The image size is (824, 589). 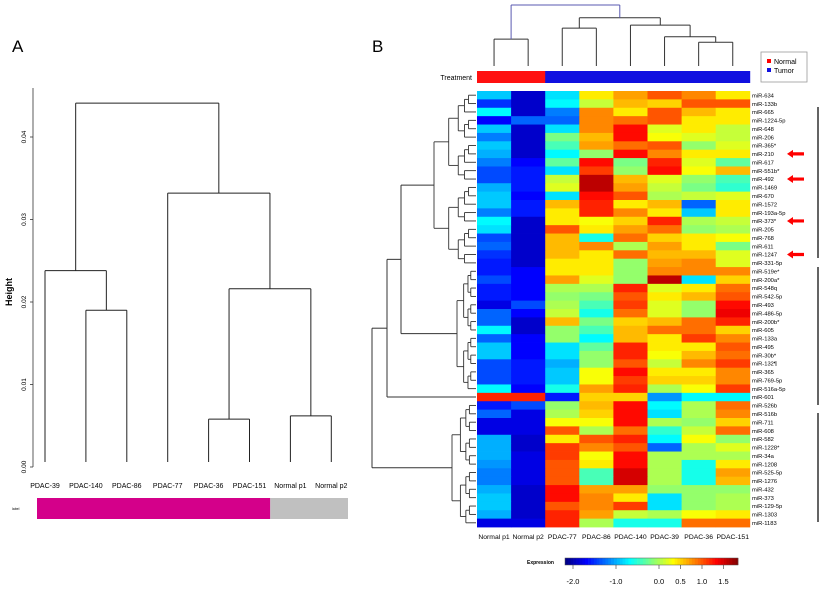 What do you see at coordinates (763, 239) in the screenshot?
I see `row-label: miR-768` at bounding box center [763, 239].